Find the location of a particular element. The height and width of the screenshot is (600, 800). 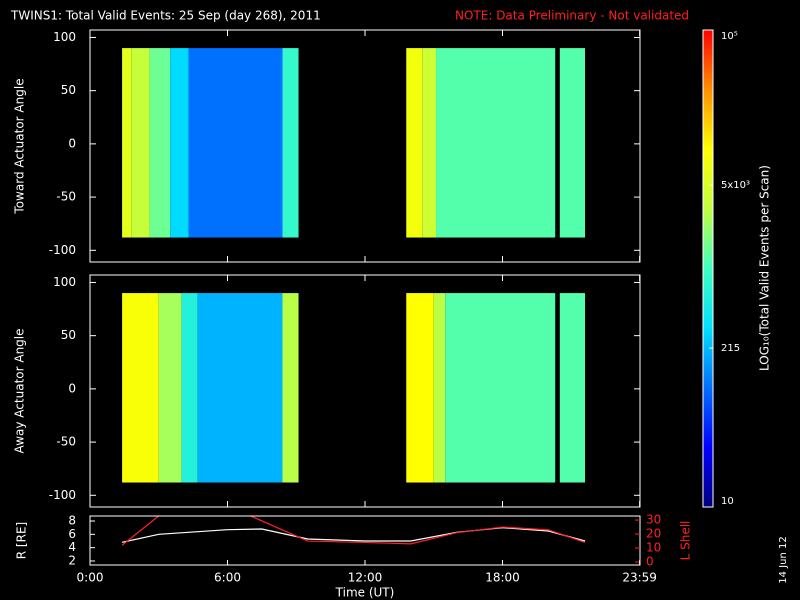

colorbar-tick-label: 10⁵ is located at coordinates (729, 36).